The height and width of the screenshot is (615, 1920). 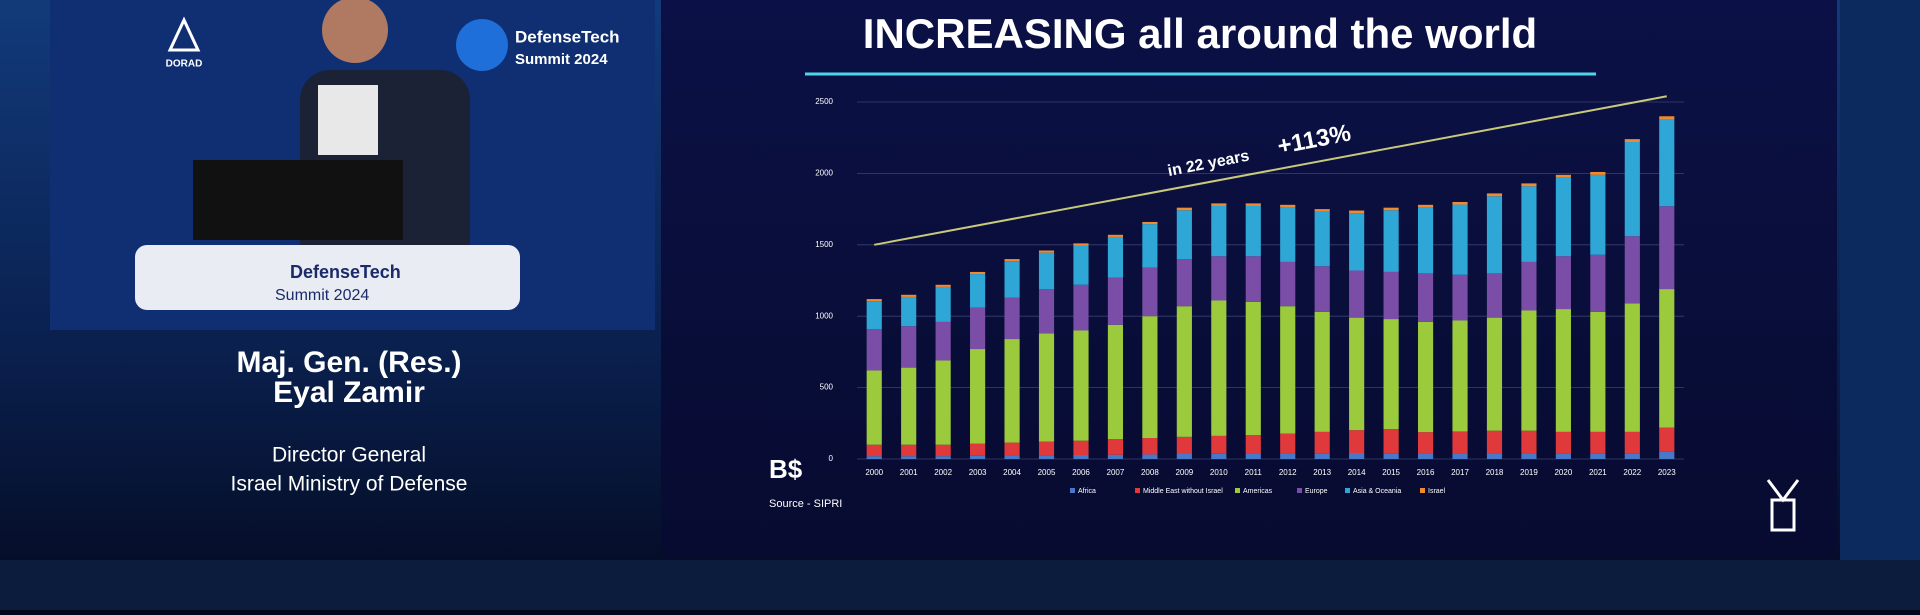 I want to click on x-tick-label: 2023, so click(x=1667, y=472).